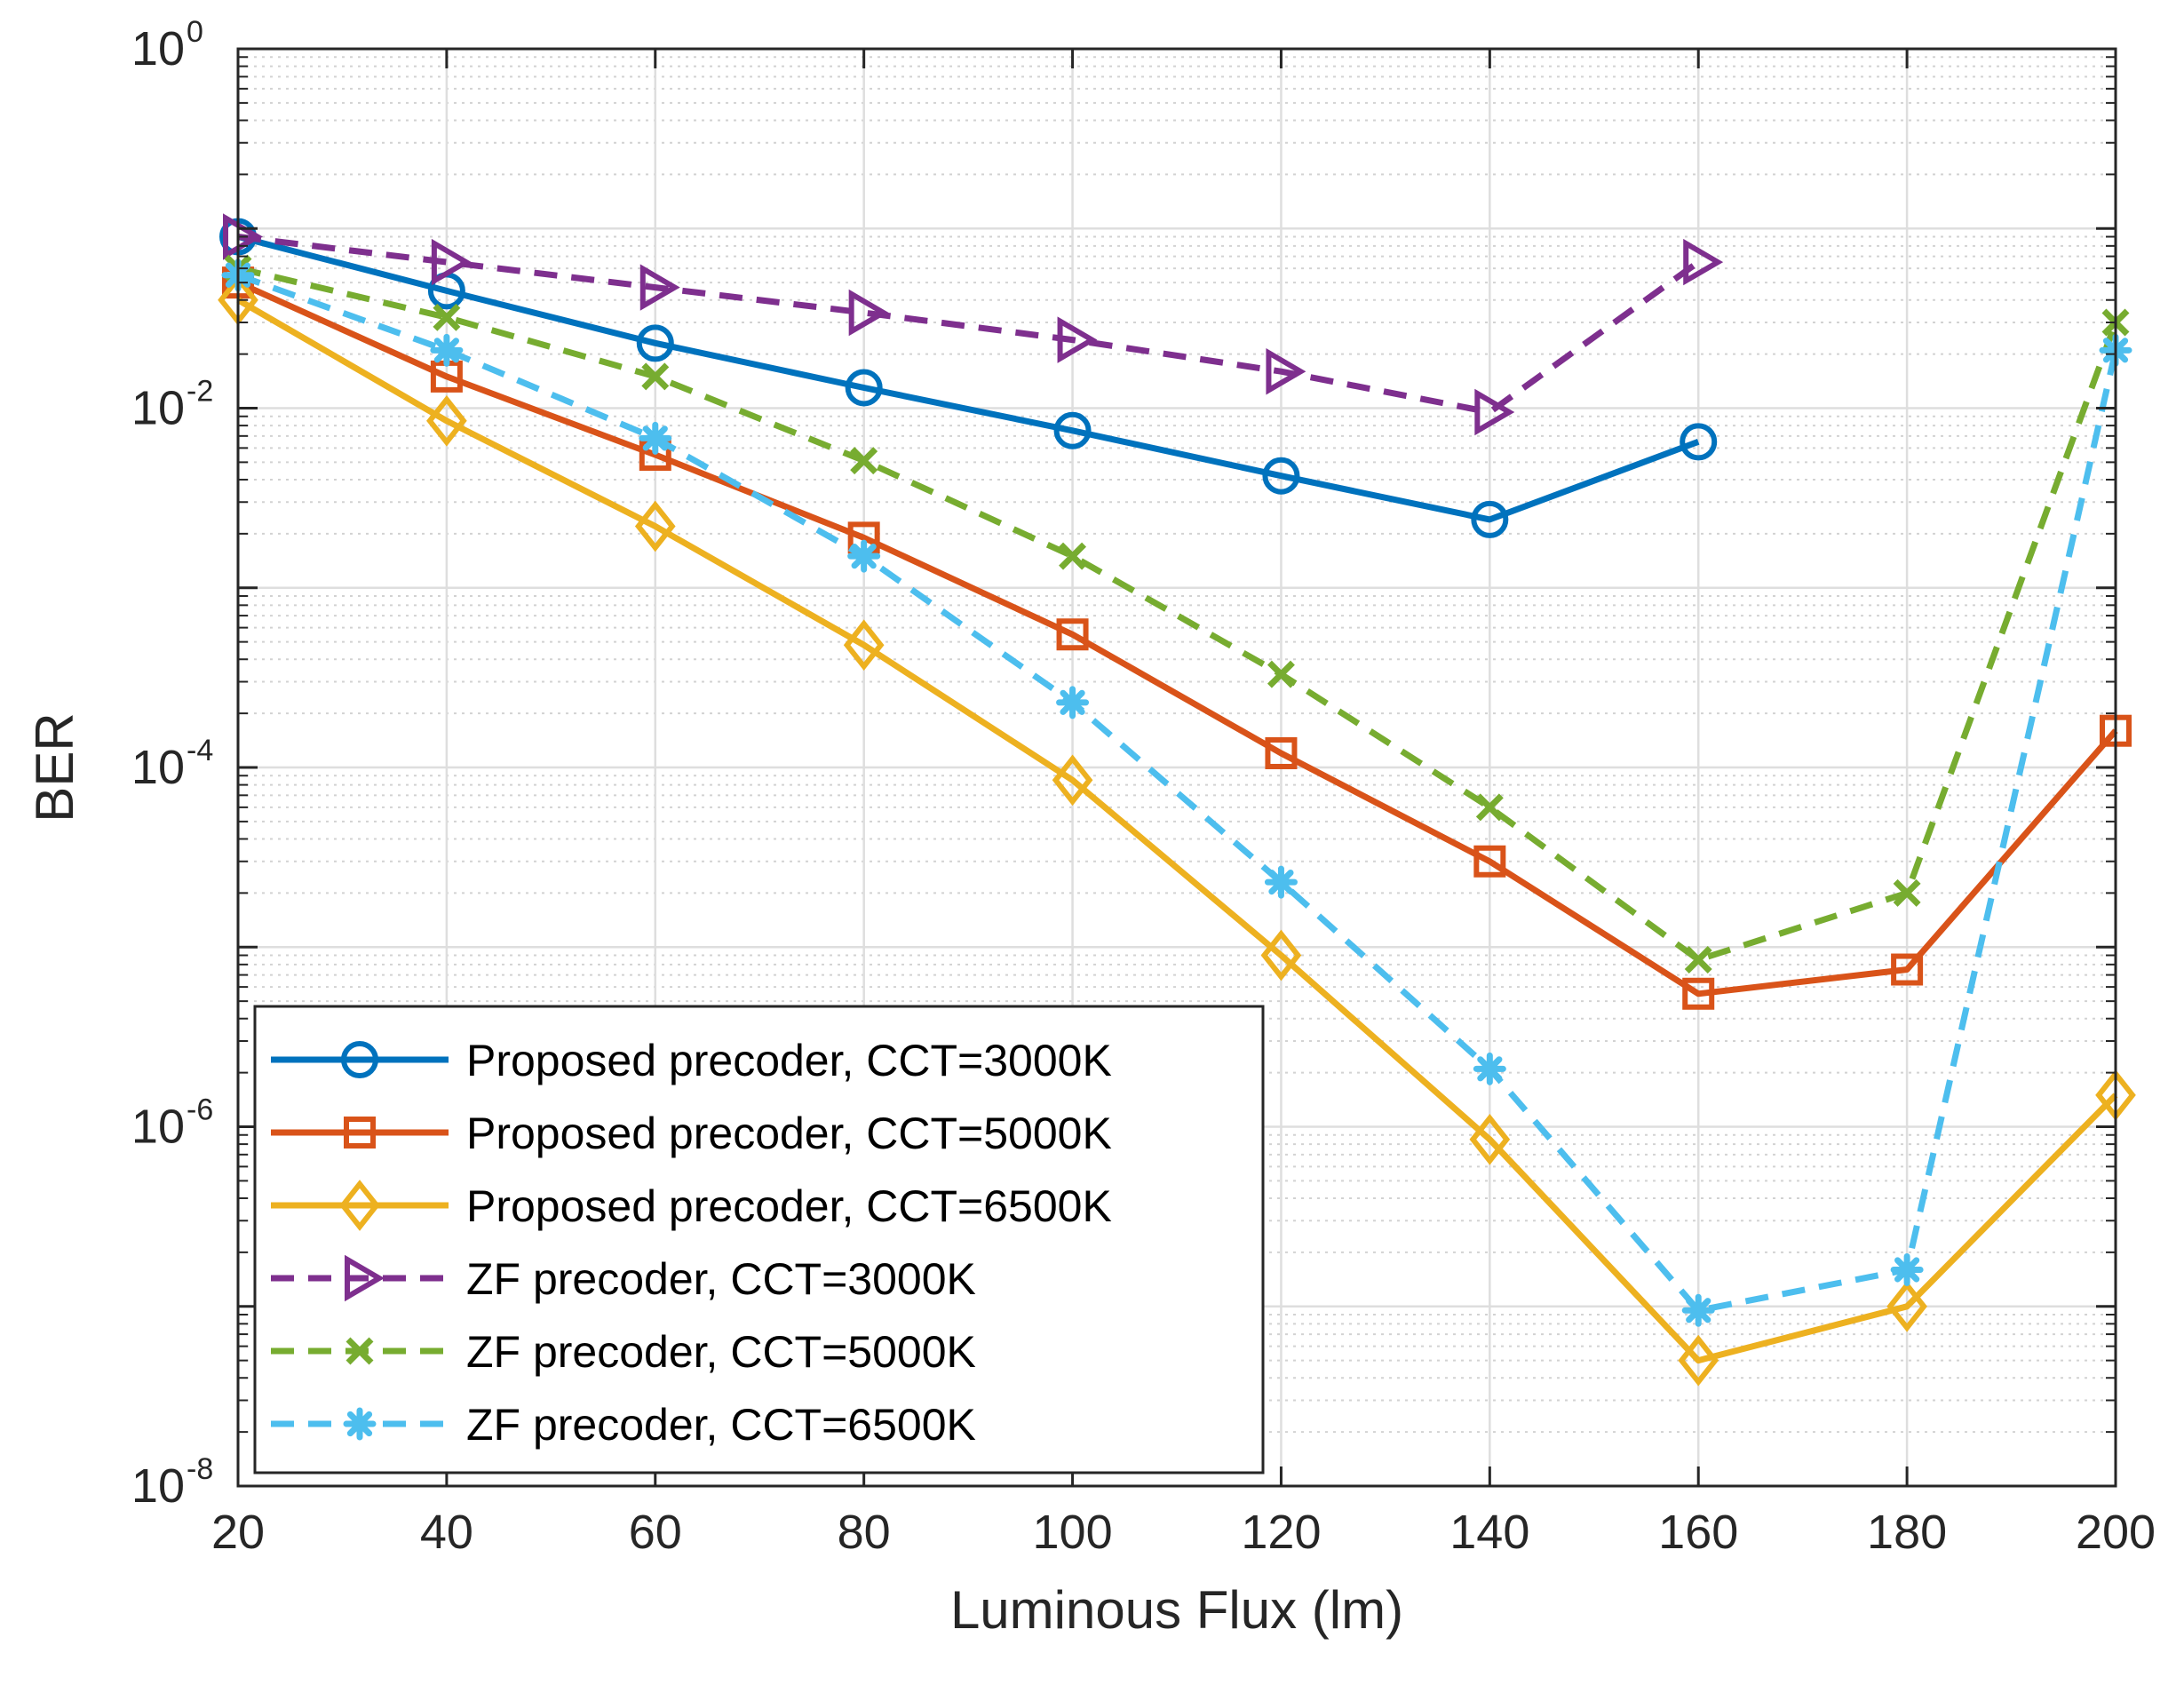  Describe the element at coordinates (1281, 1532) in the screenshot. I see `x-tick-label: 120` at that location.